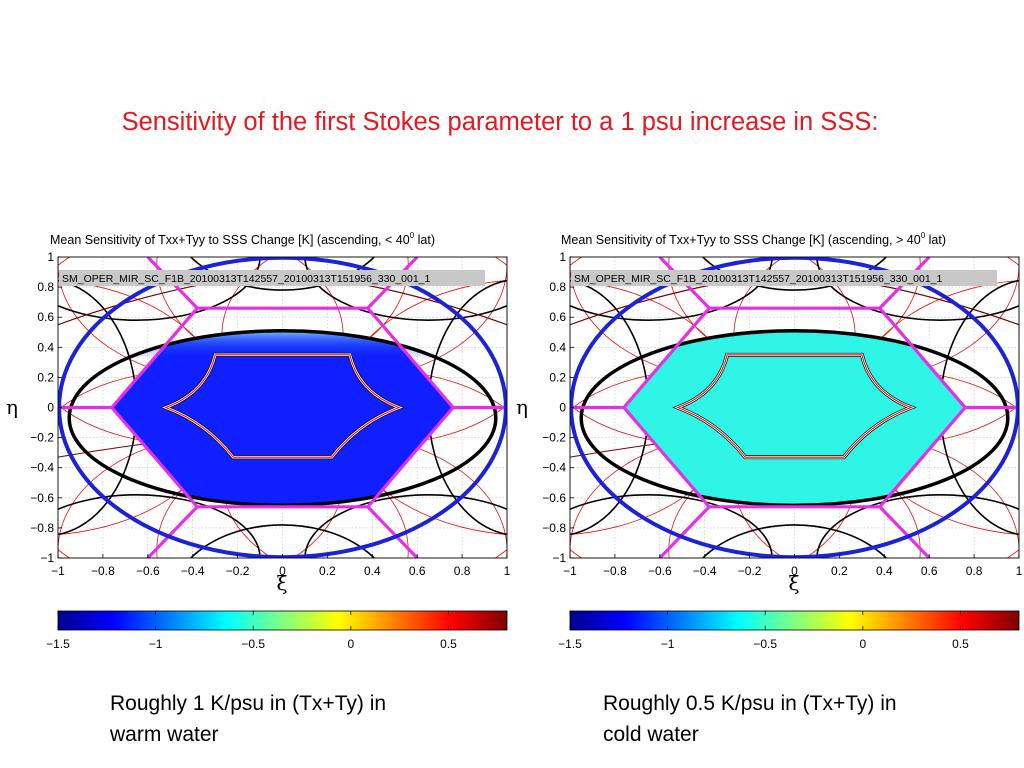 The width and height of the screenshot is (1024, 768). I want to click on right-x-tick-label: −0.8, so click(615, 571).